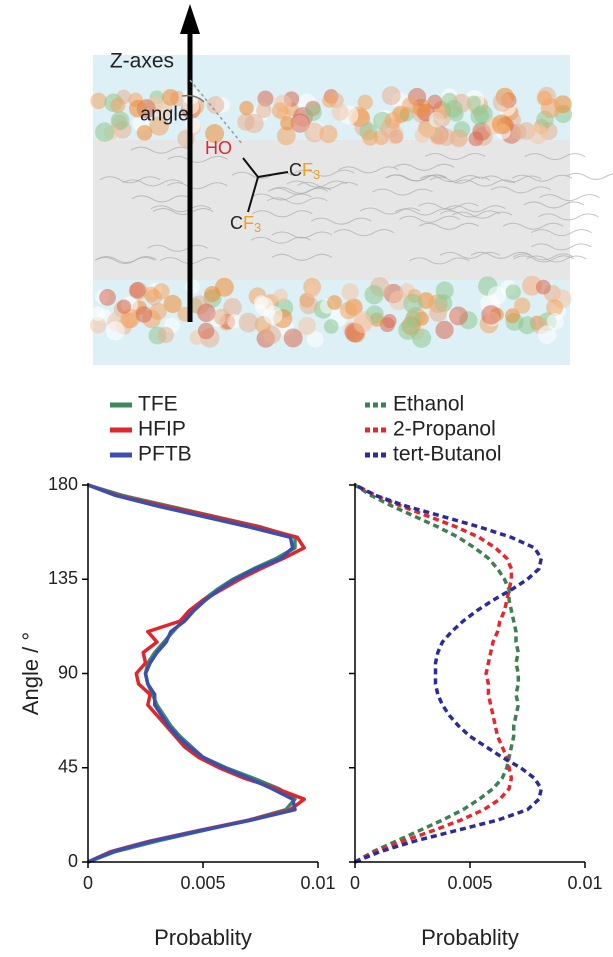  What do you see at coordinates (164, 114) in the screenshot?
I see `angle-label: angle` at bounding box center [164, 114].